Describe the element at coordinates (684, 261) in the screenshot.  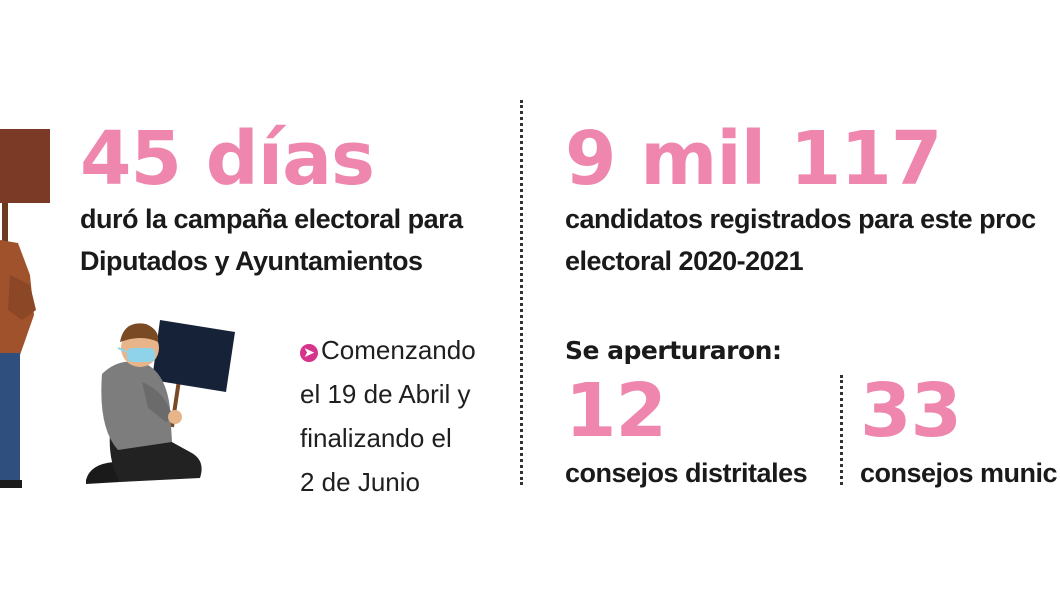
I see `candidates-line2: electoral 2020-2021` at that location.